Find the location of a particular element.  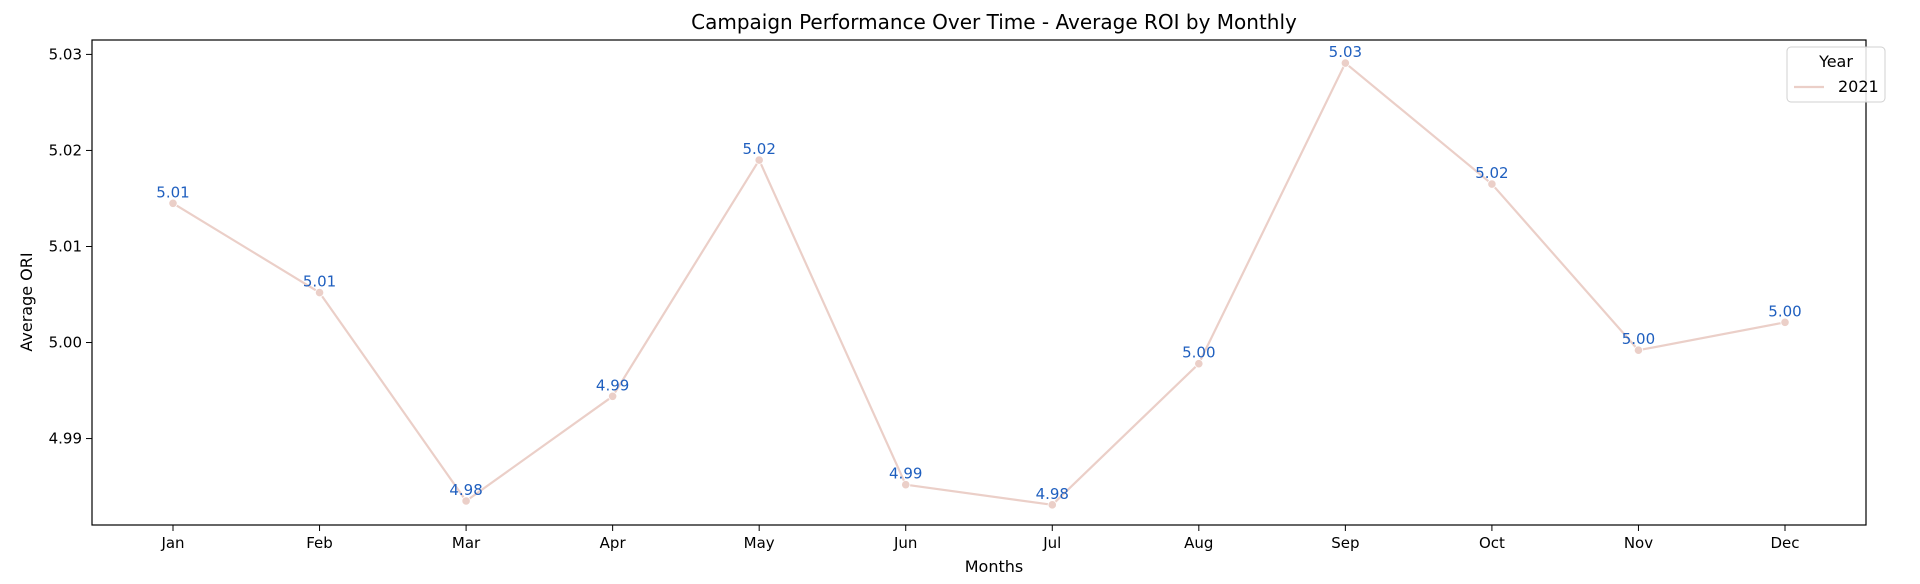

x-tick-label: Mar is located at coordinates (466, 543).